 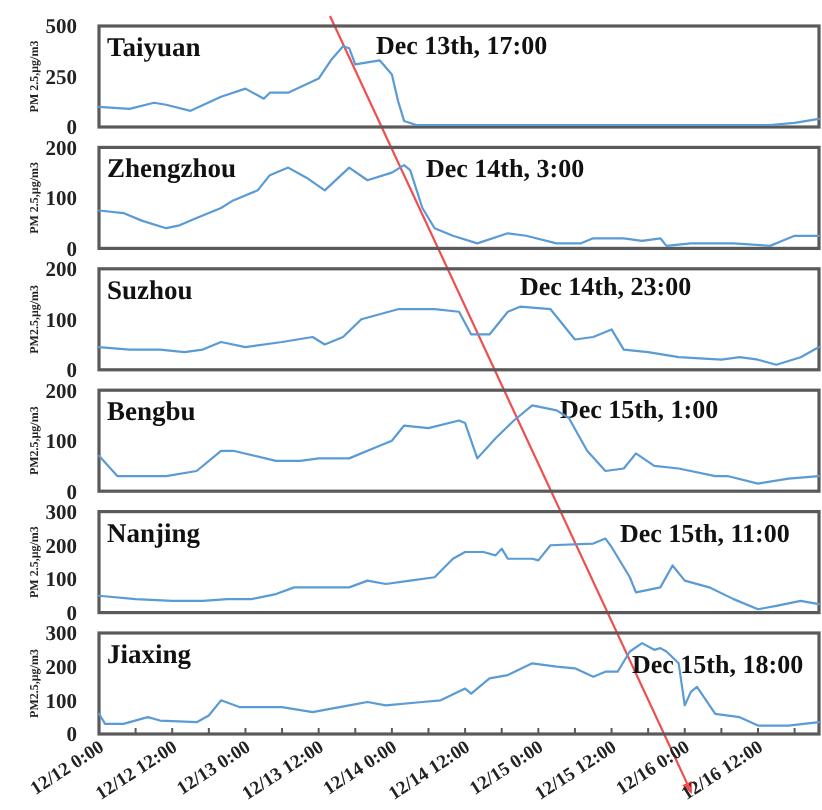 What do you see at coordinates (154, 47) in the screenshot?
I see `chart-title: Taiyuan` at bounding box center [154, 47].